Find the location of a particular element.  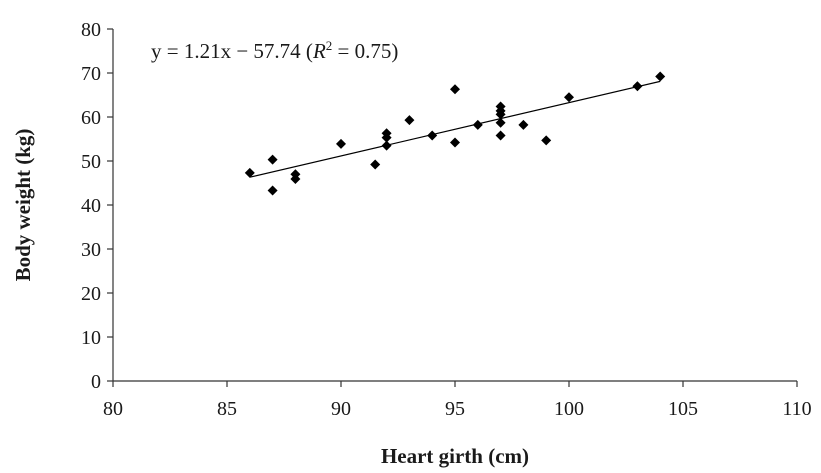

r-squared-value: = 0.75) is located at coordinates (365, 51).